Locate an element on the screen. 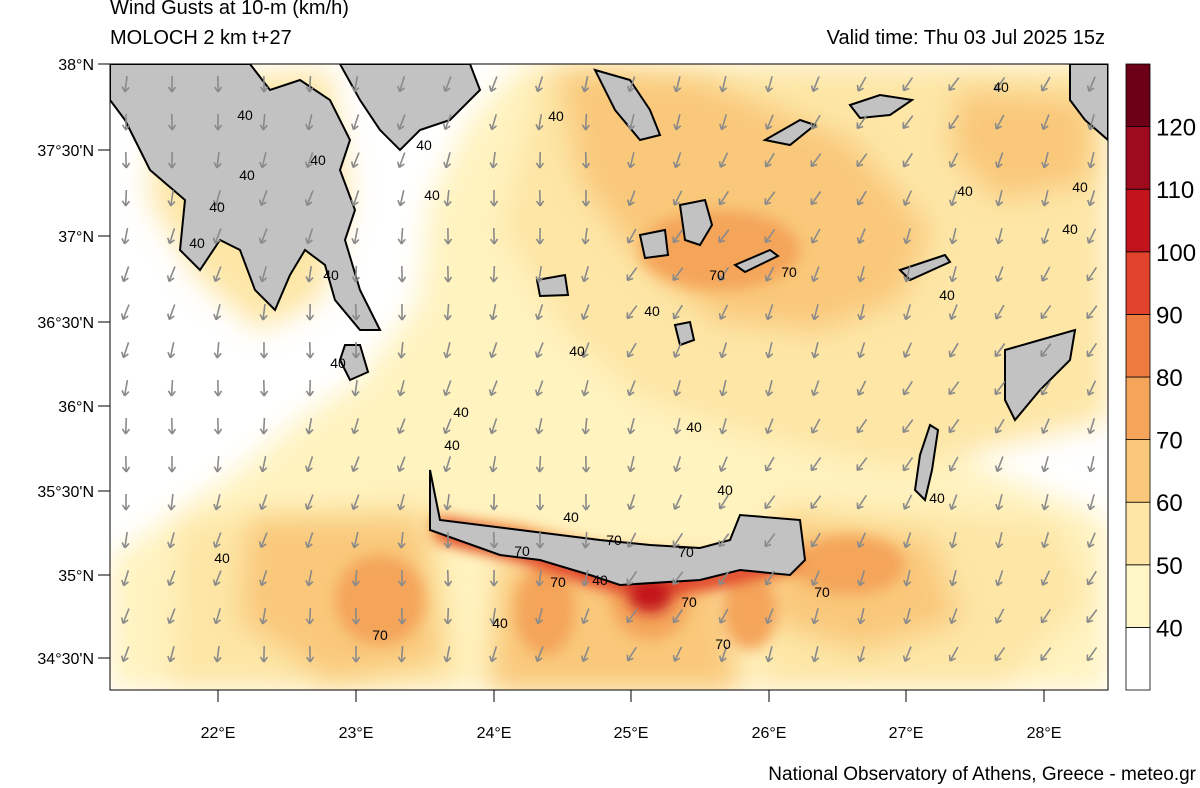 This screenshot has width=1200, height=788. rhodes is located at coordinates (1040, 375).